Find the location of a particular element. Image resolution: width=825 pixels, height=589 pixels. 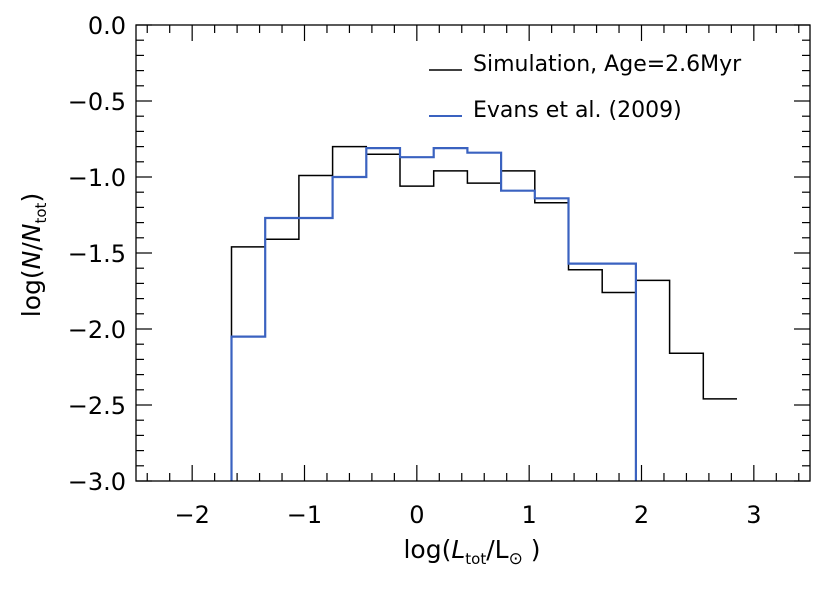

y-axis-title: log(N/Ntot) is located at coordinates (33, 255).